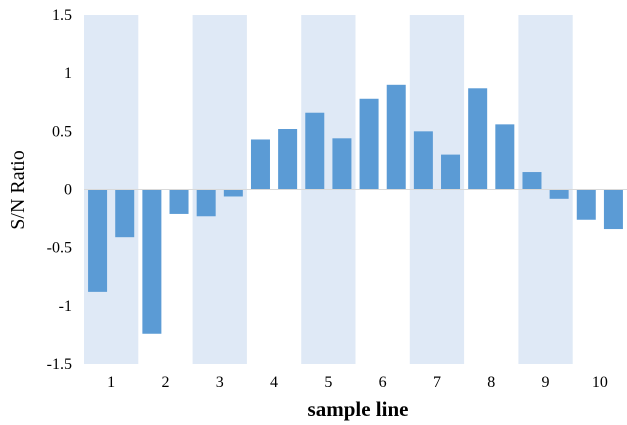  What do you see at coordinates (65, 306) in the screenshot?
I see `y-tick-label: -1` at bounding box center [65, 306].